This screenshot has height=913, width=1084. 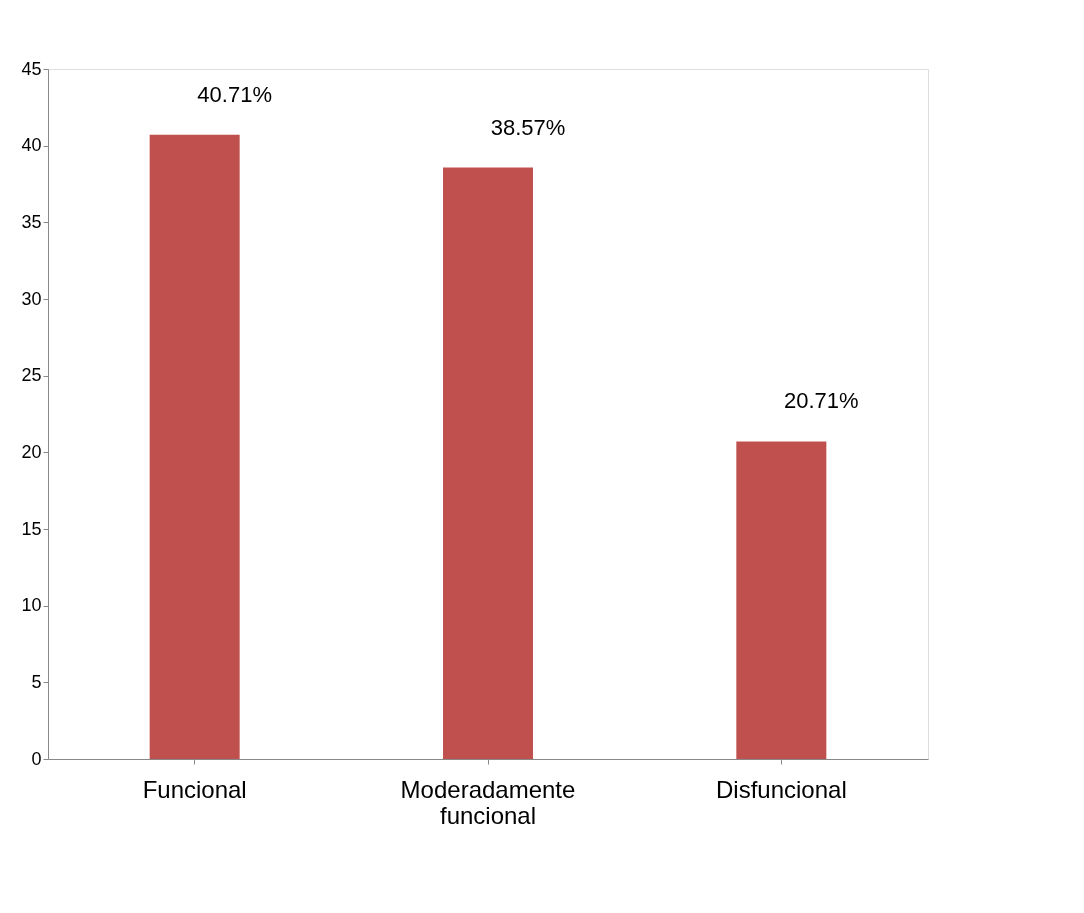 I want to click on y-tick-label: 0, so click(x=36, y=758).